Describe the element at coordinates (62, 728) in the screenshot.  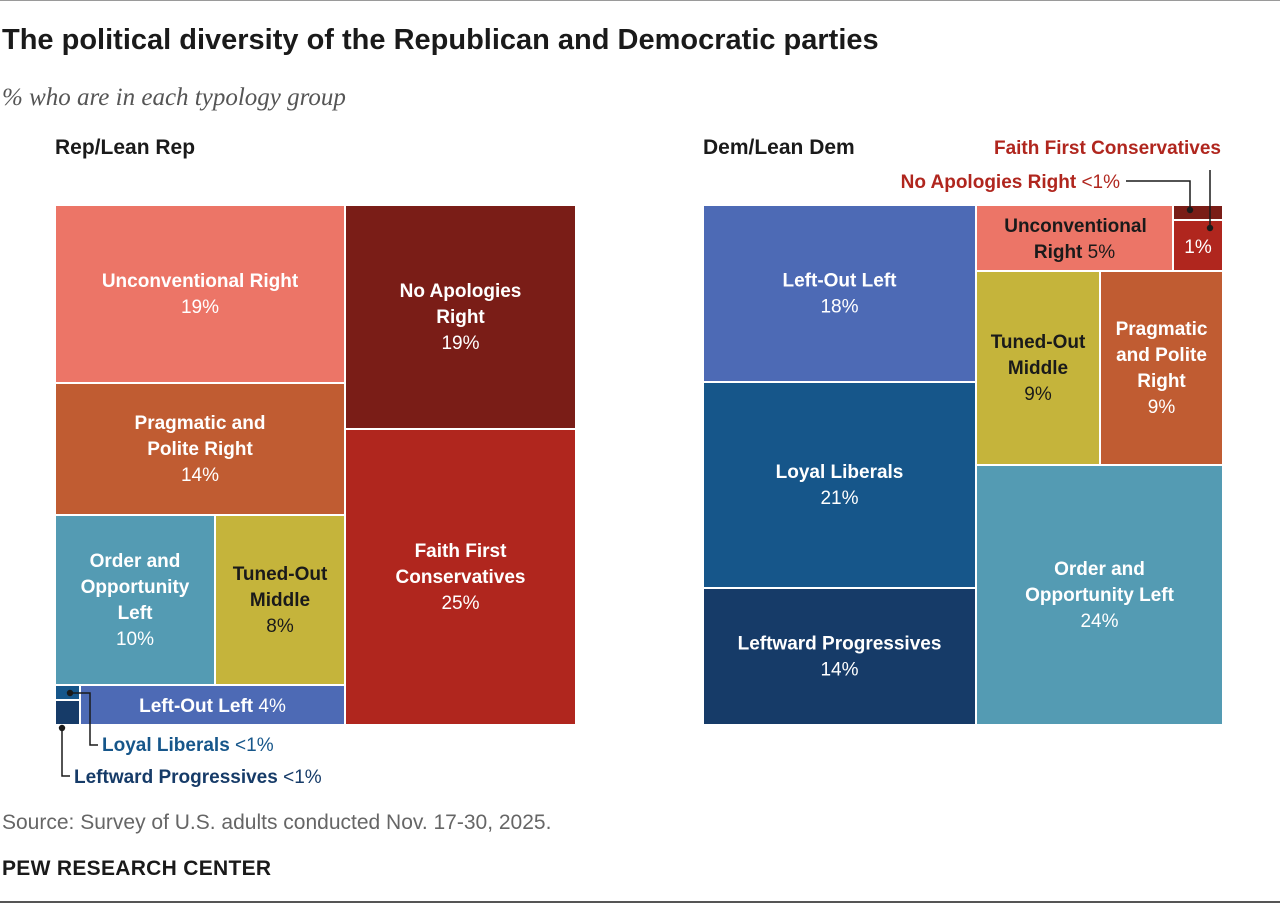
I see `rep-callout-leftward-progressives-dot` at that location.